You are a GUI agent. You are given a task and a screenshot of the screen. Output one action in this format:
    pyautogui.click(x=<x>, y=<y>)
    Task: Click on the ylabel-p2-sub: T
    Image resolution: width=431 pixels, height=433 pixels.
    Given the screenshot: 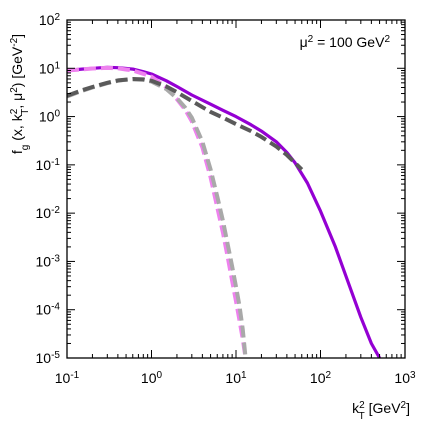 What is the action you would take?
    pyautogui.click(x=25, y=112)
    